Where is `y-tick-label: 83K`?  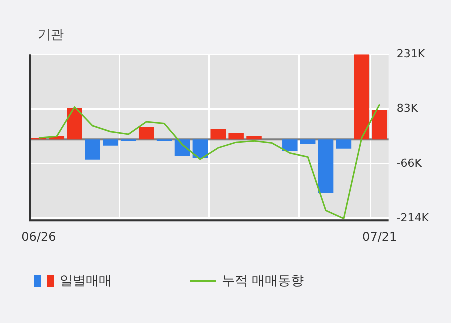
y-tick-label: 83K is located at coordinates (407, 108).